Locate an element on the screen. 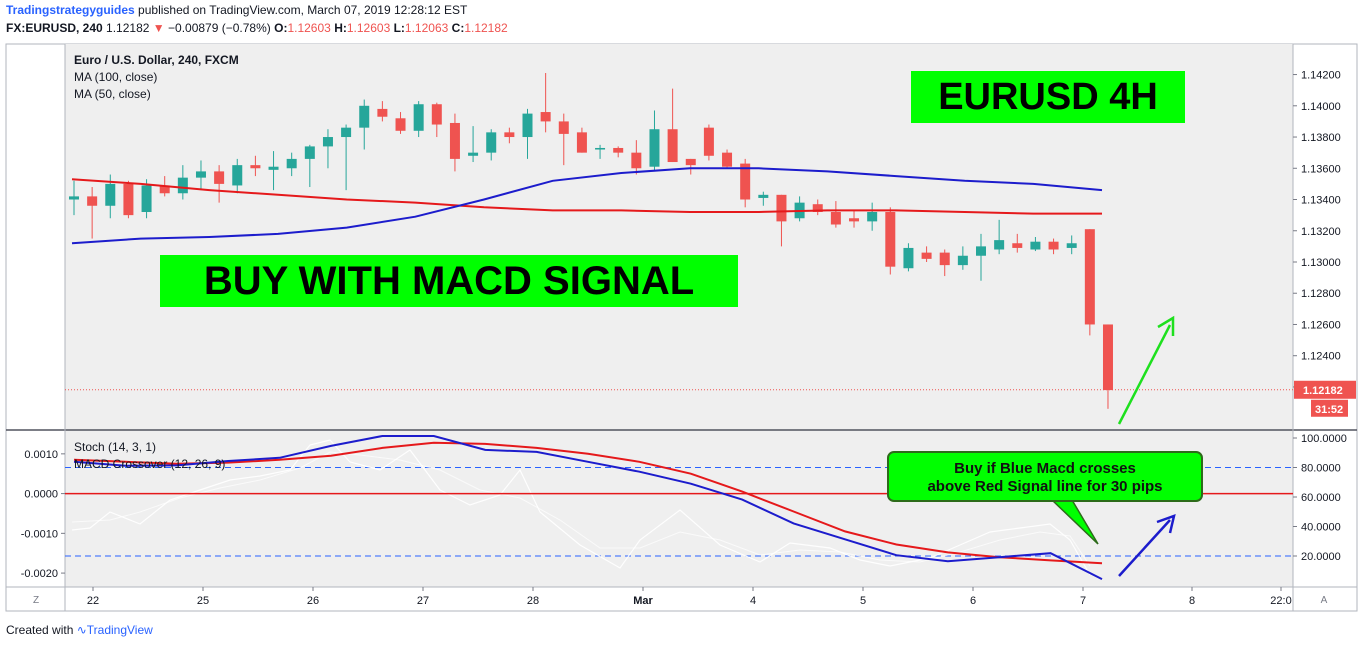  legend-ma100: MA (100, close) is located at coordinates (116, 77).